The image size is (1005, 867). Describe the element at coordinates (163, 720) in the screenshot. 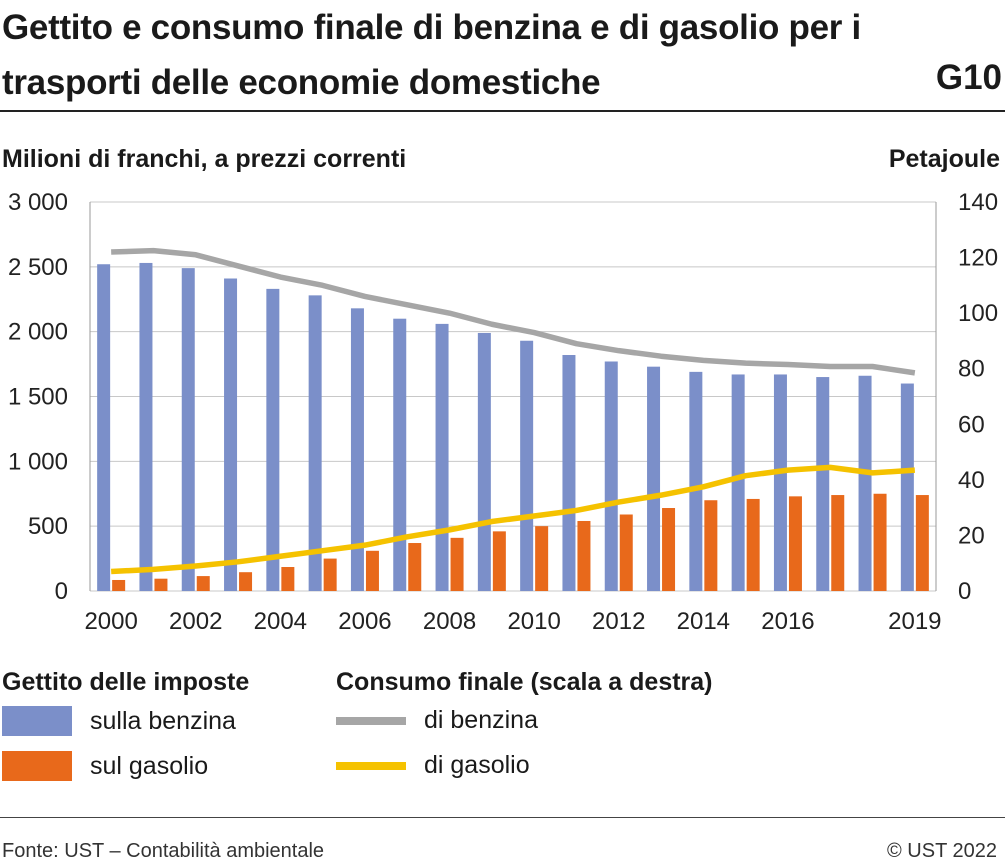

I see `legend-label-benzina-bar: sulla benzina` at that location.